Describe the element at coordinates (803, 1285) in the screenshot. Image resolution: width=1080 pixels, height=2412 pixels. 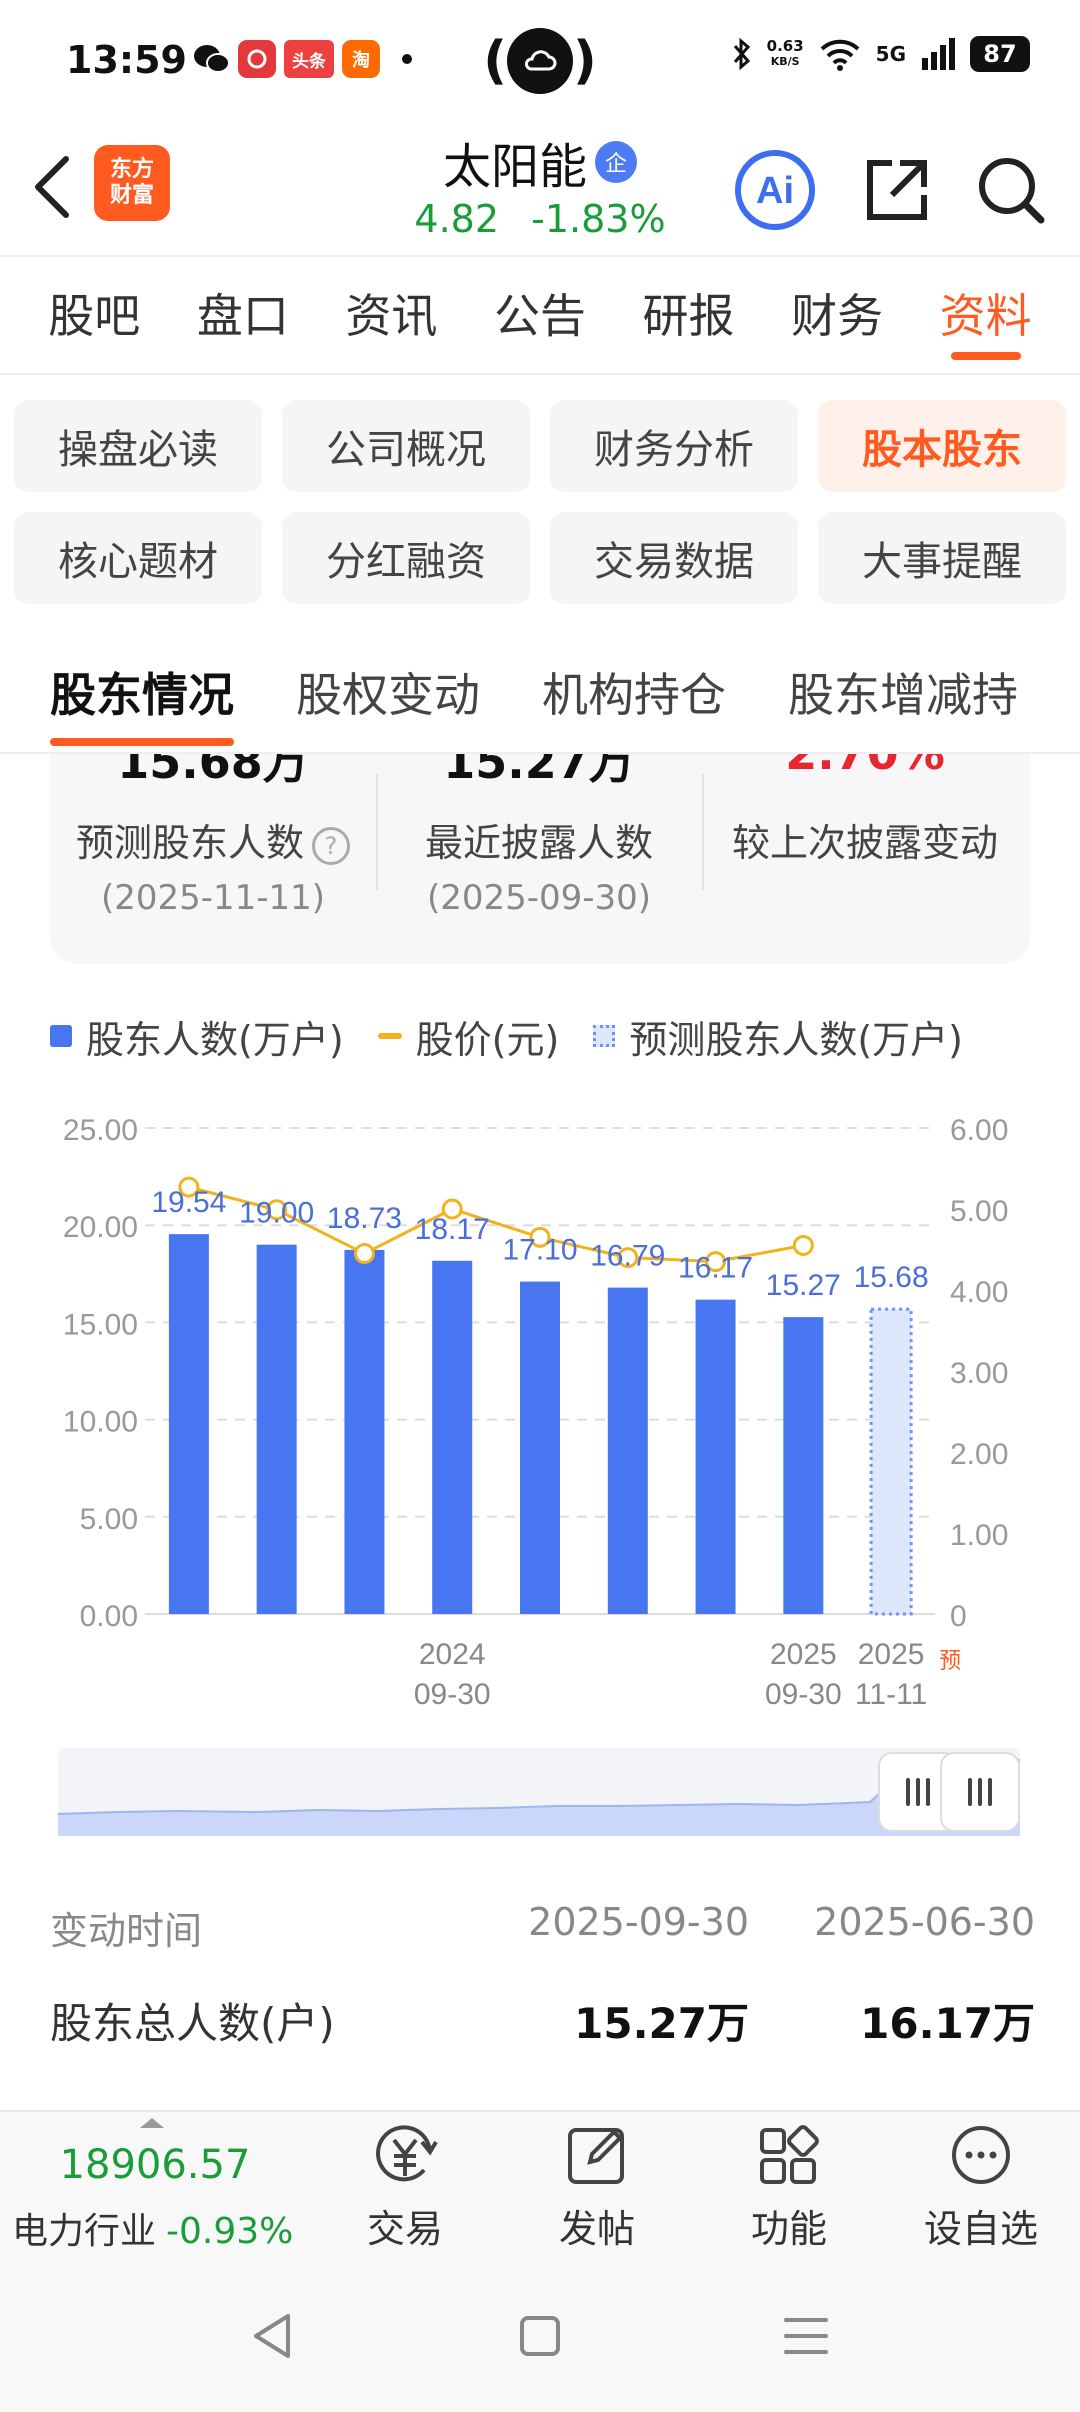
I see `bar-value-label: 15.27` at that location.